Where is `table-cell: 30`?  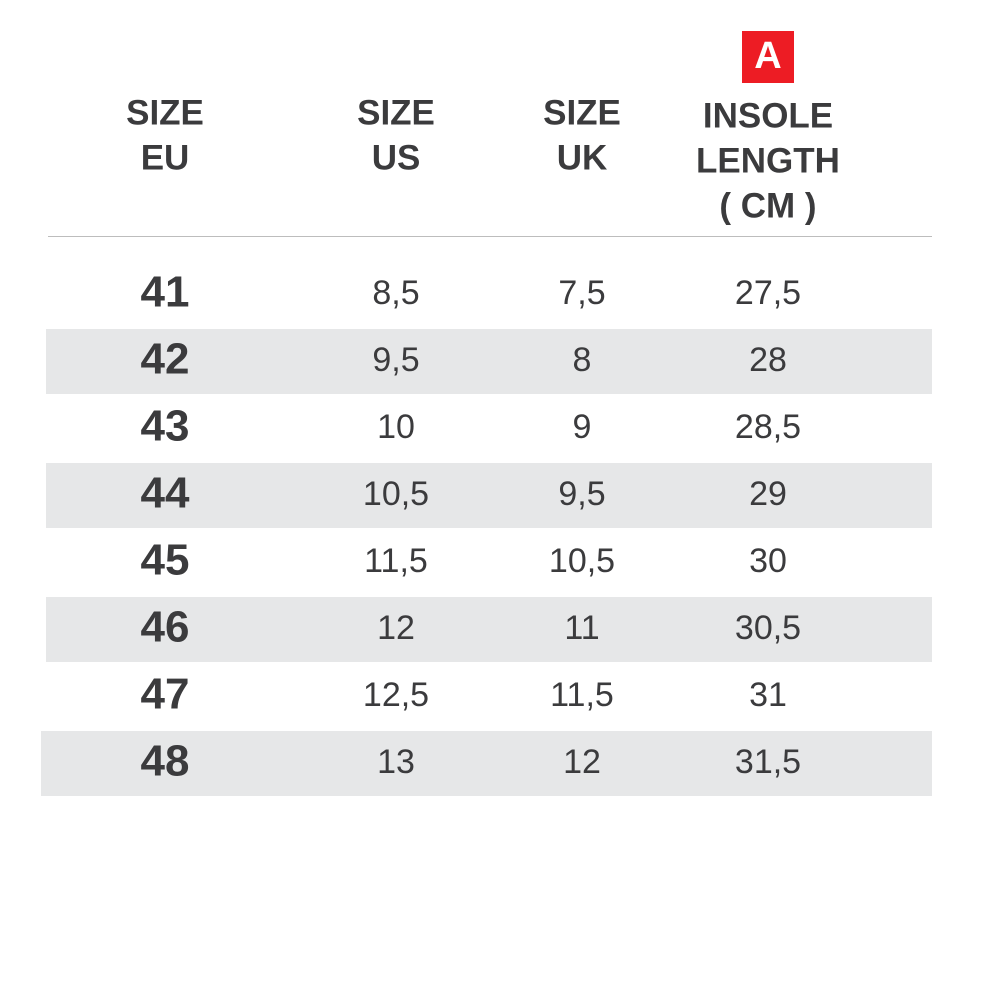 table-cell: 30 is located at coordinates (768, 561).